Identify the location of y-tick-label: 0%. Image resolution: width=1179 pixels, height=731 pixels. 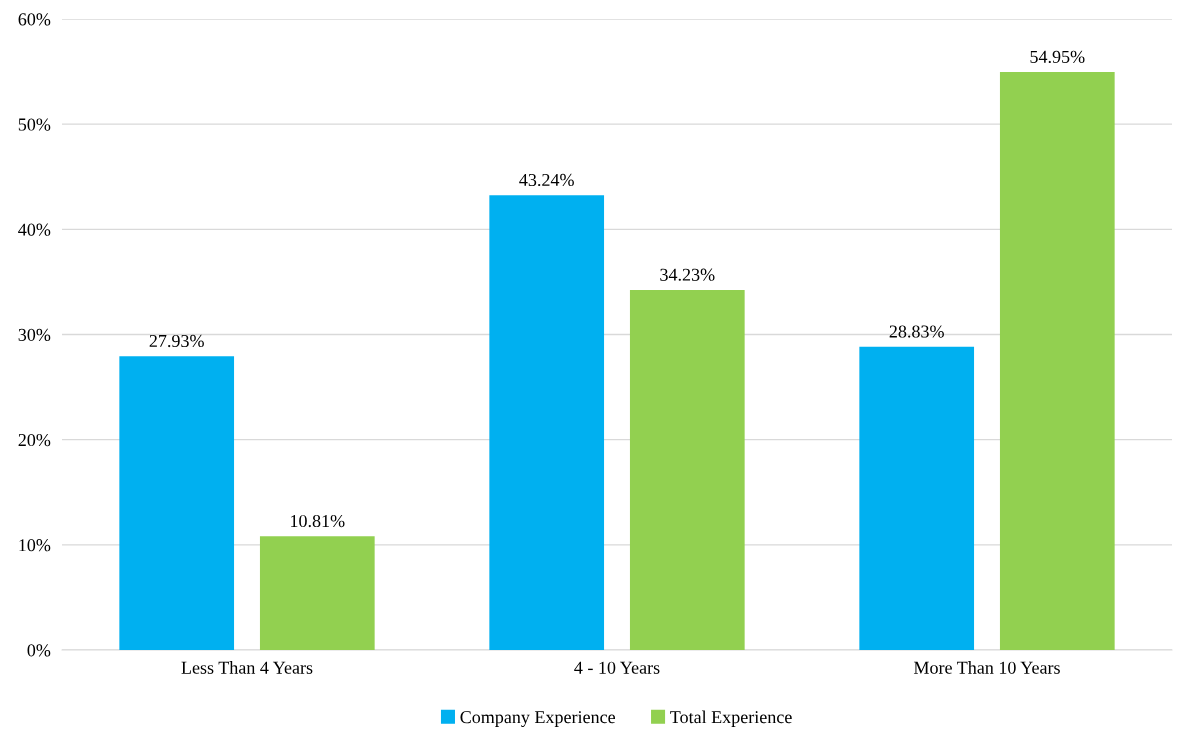
(39, 650).